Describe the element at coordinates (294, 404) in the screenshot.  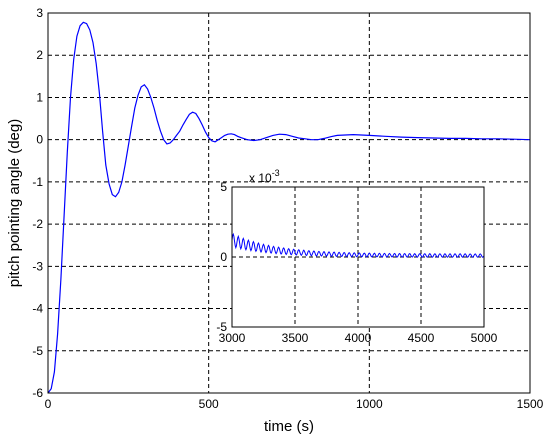
I see `main-x-ticks: 0 500 1000 1500` at that location.